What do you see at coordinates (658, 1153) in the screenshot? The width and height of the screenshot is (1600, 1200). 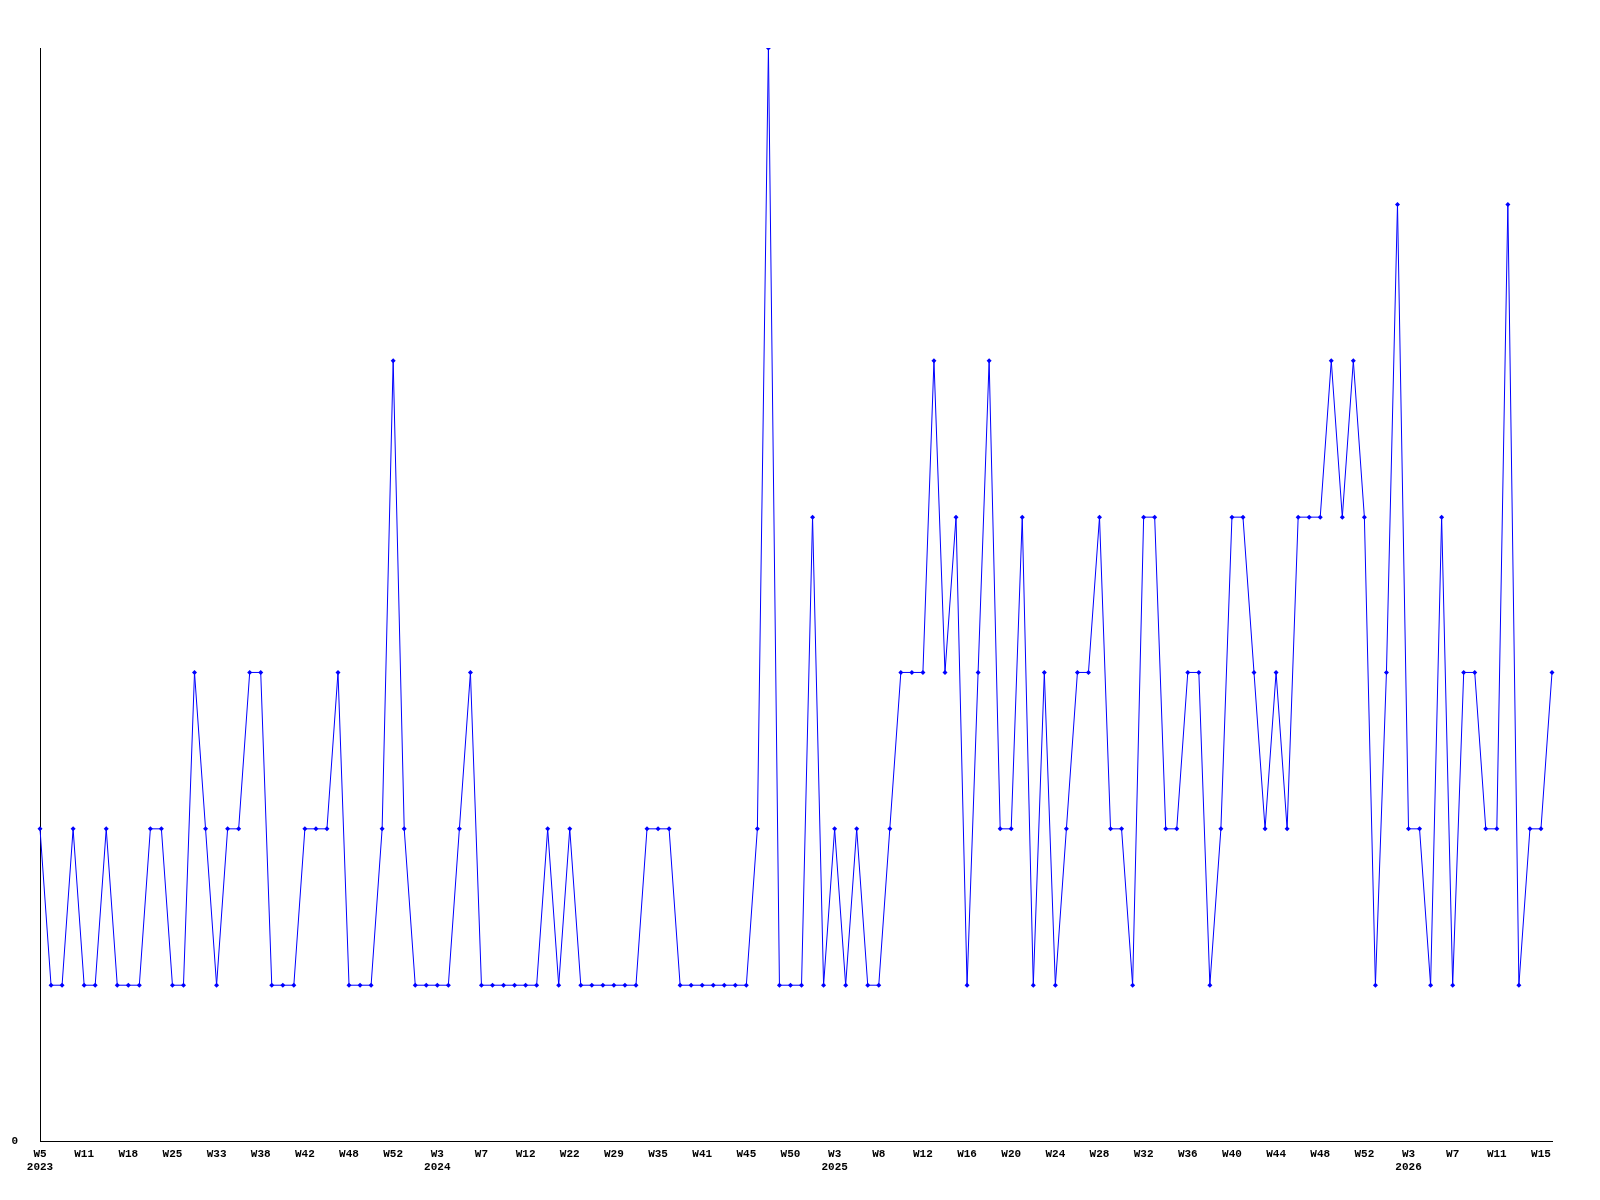 I see `x-tick-label: W35` at bounding box center [658, 1153].